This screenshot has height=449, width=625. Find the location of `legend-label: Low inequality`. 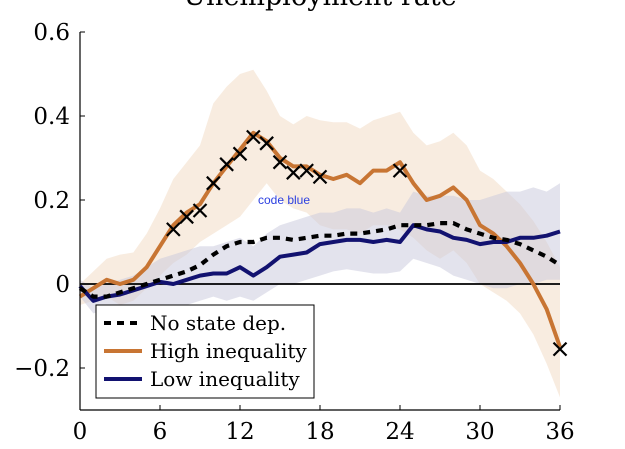

legend-label: Low inequality is located at coordinates (225, 379).